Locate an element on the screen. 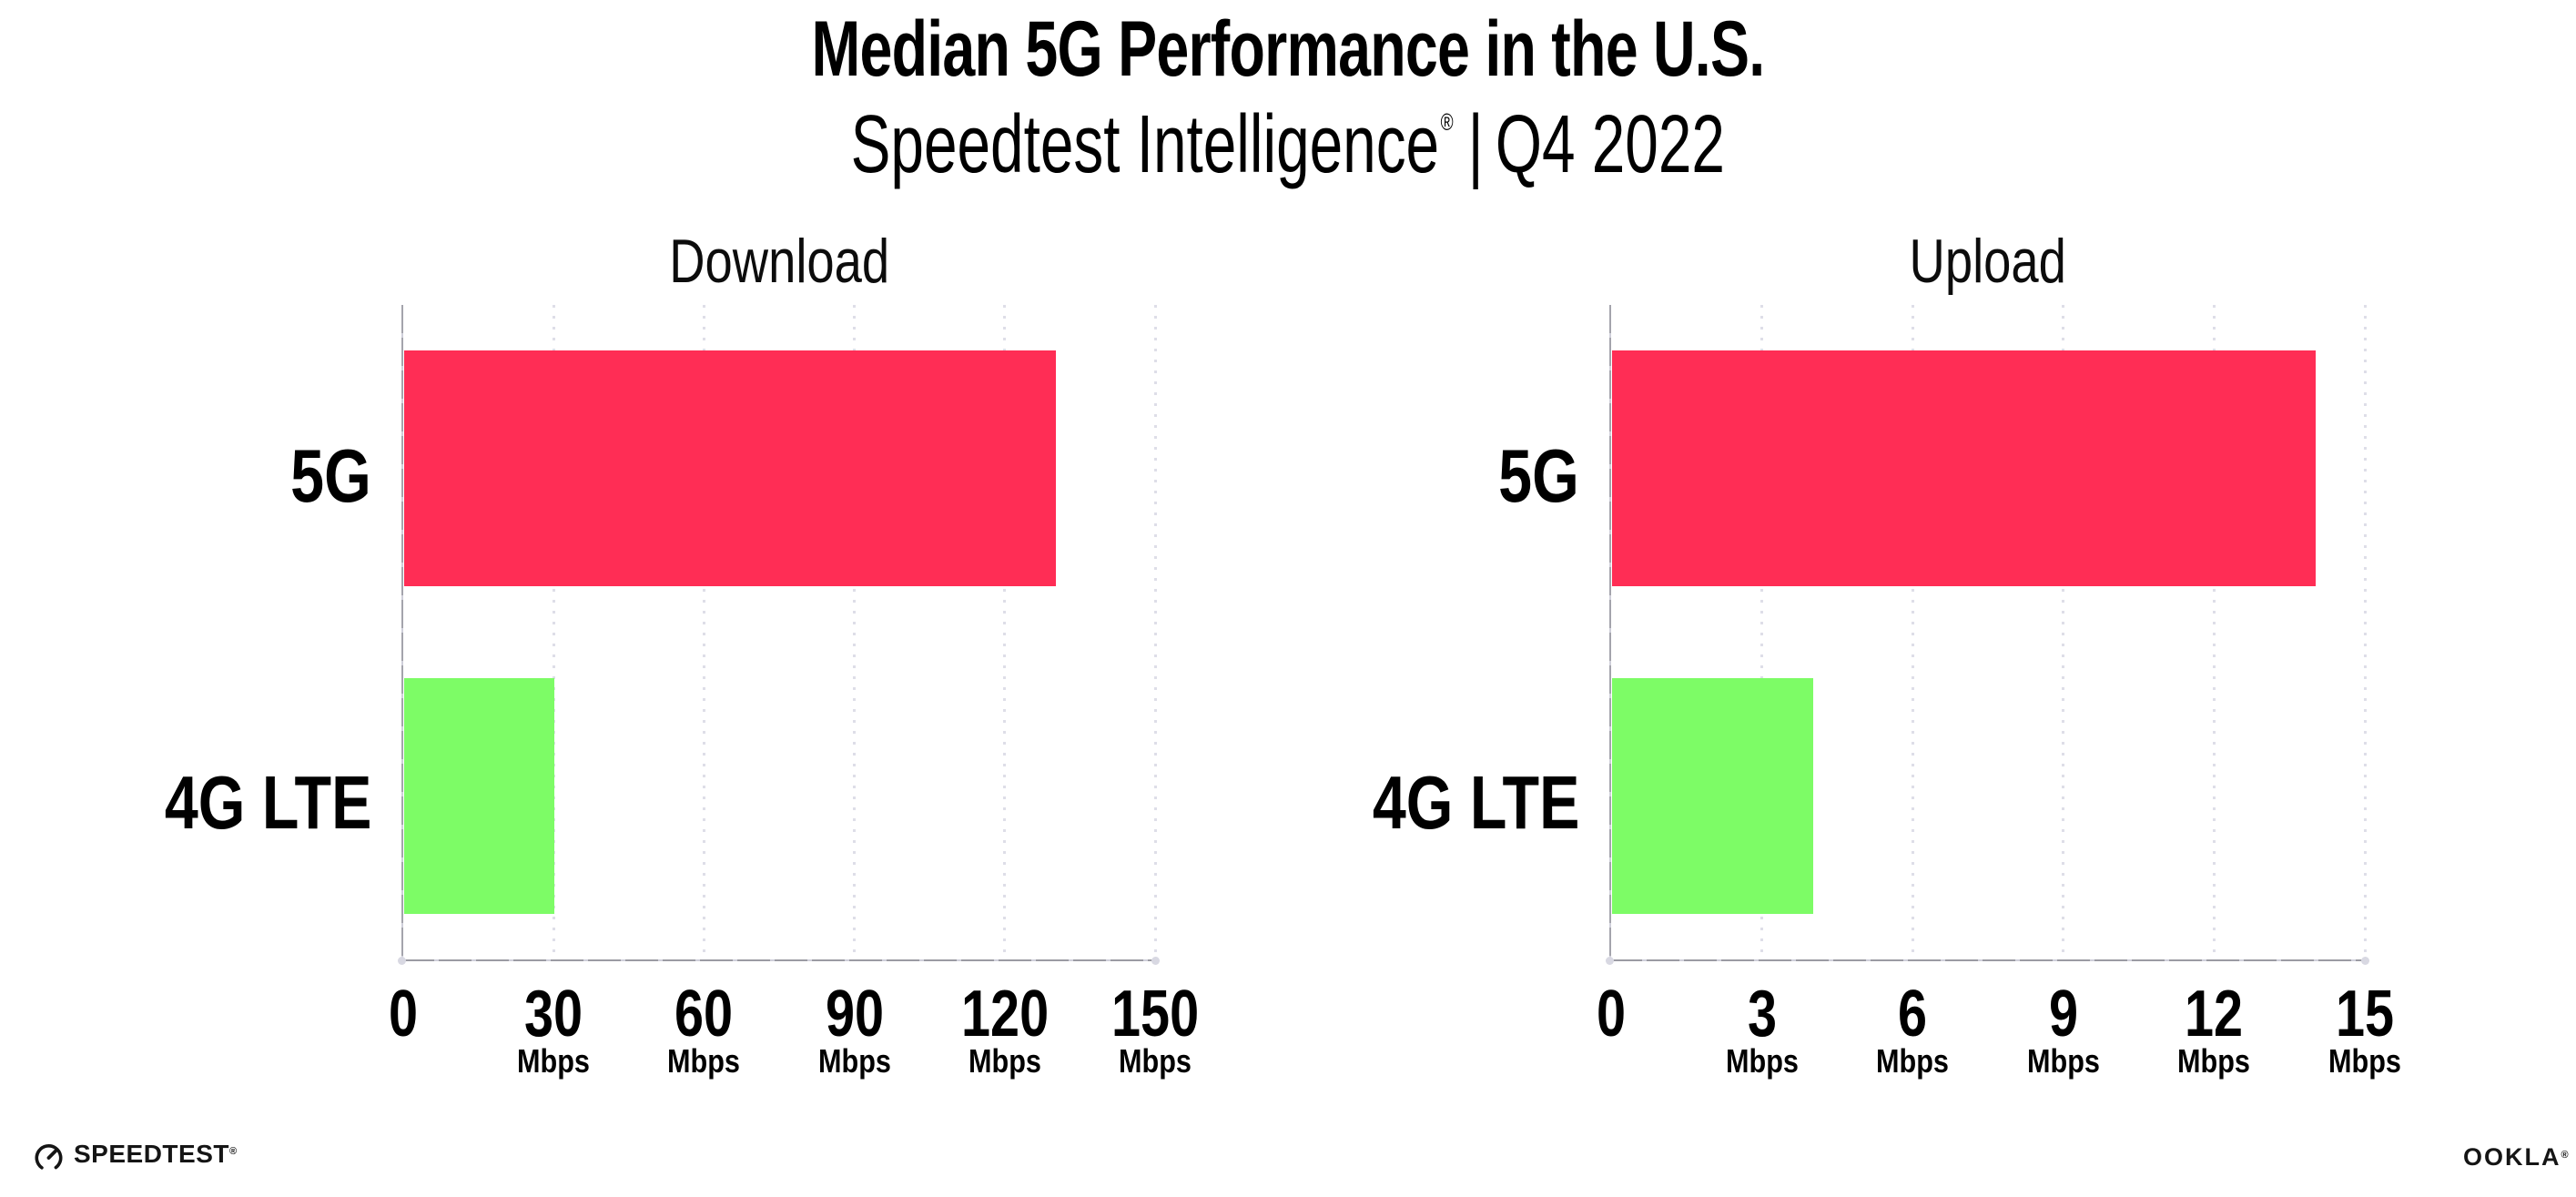  x-tick-label: 3 is located at coordinates (1762, 1014).